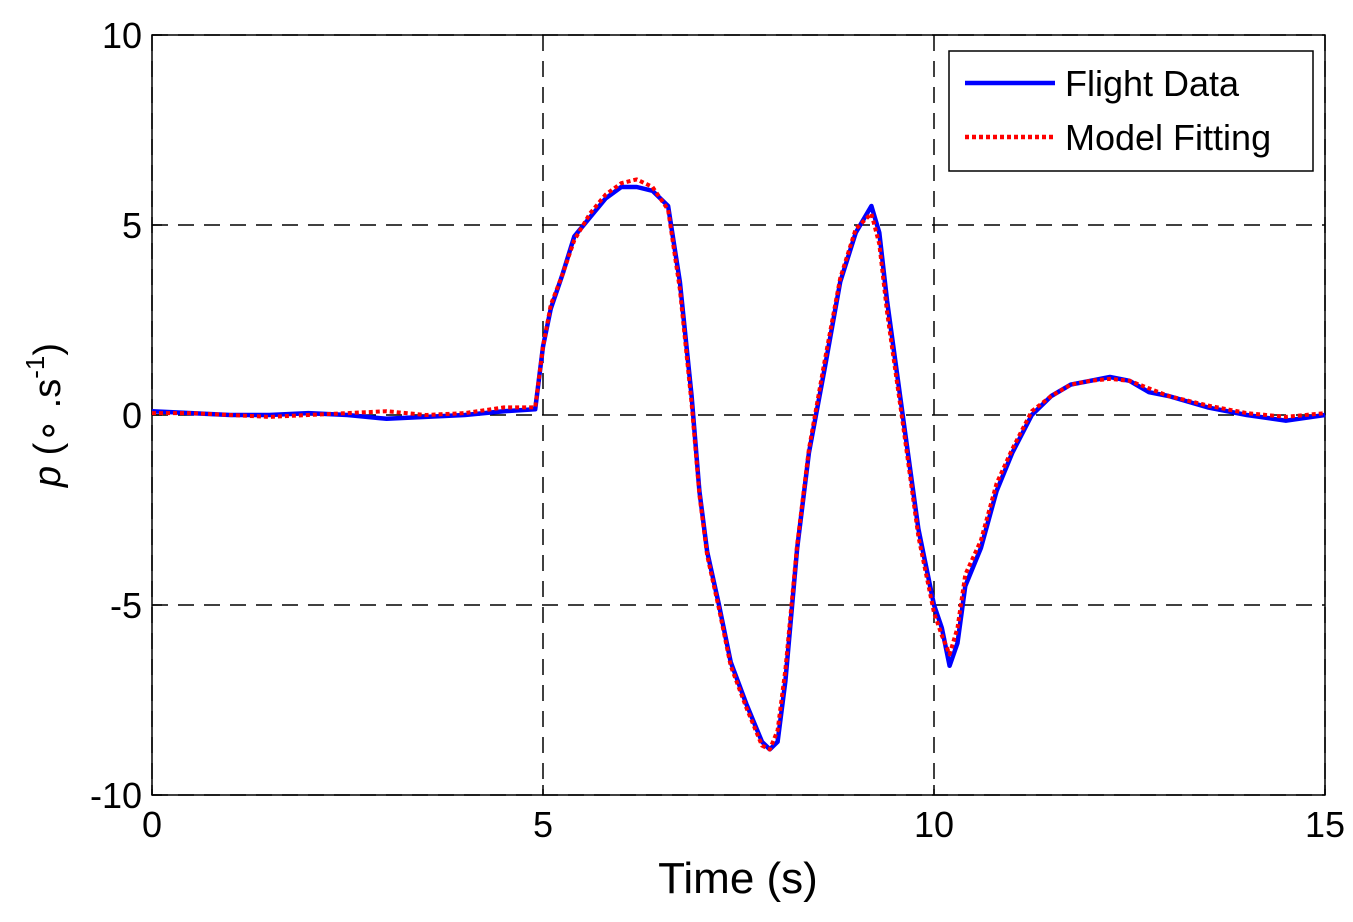  Describe the element at coordinates (1152, 83) in the screenshot. I see `legend-label: Flight Data` at that location.